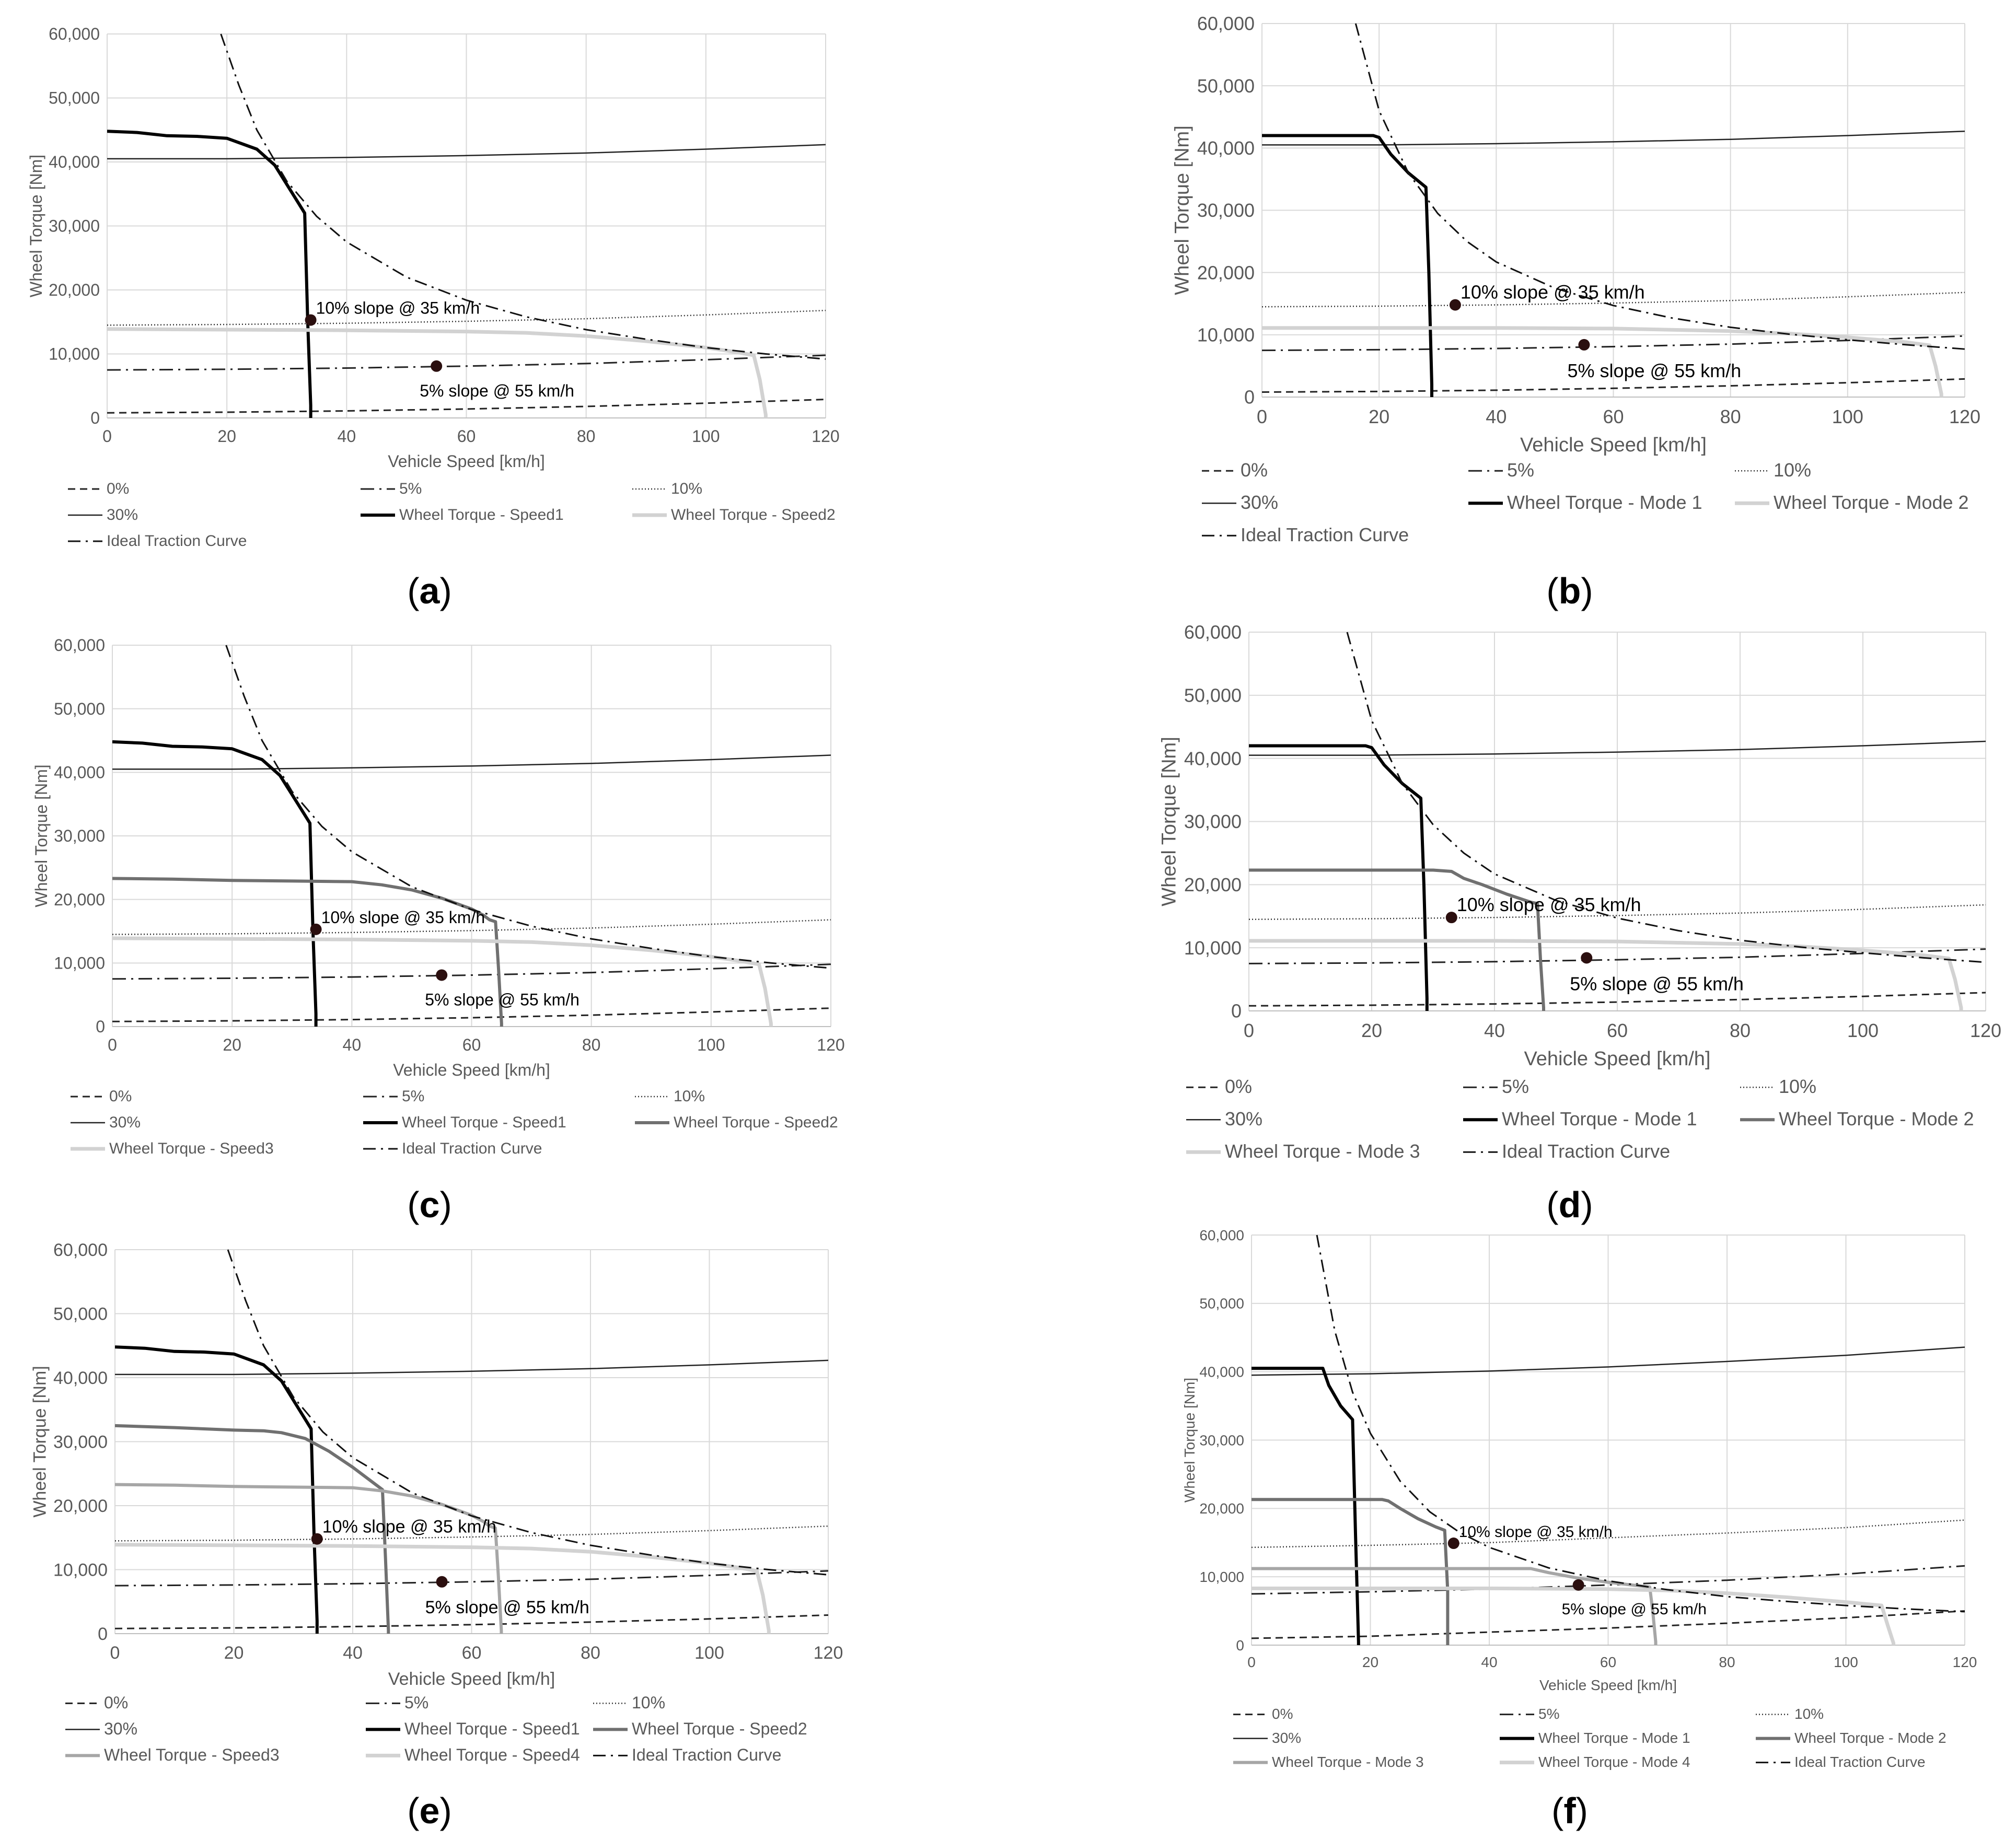 Image resolution: width=2016 pixels, height=1840 pixels. I want to click on legend-label: Wheel Torque - Speed3, so click(192, 1148).